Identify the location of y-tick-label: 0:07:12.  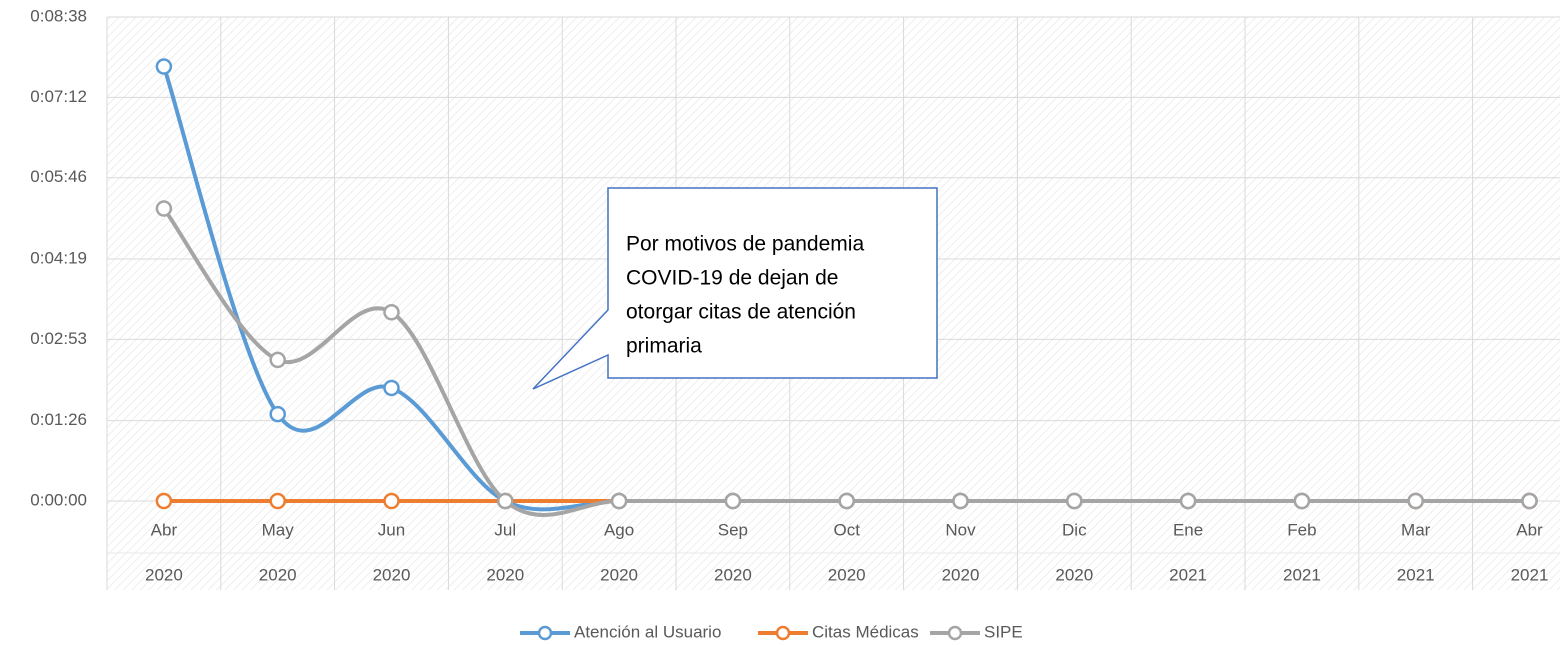
(58, 96).